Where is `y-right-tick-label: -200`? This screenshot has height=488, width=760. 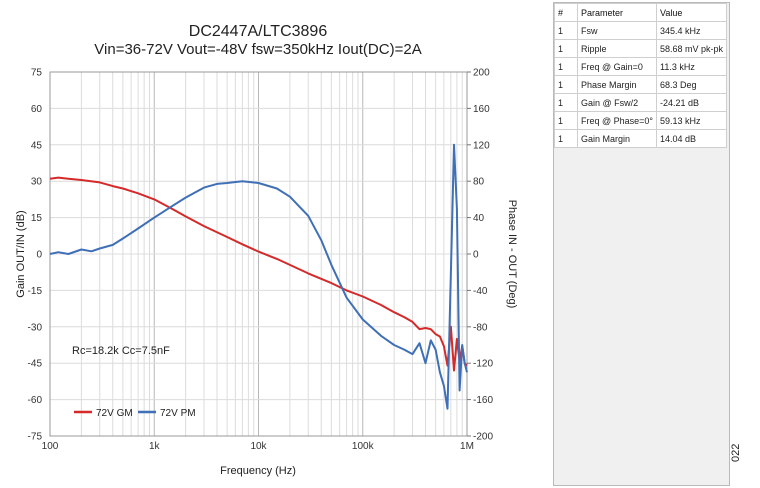 y-right-tick-label: -200 is located at coordinates (483, 437).